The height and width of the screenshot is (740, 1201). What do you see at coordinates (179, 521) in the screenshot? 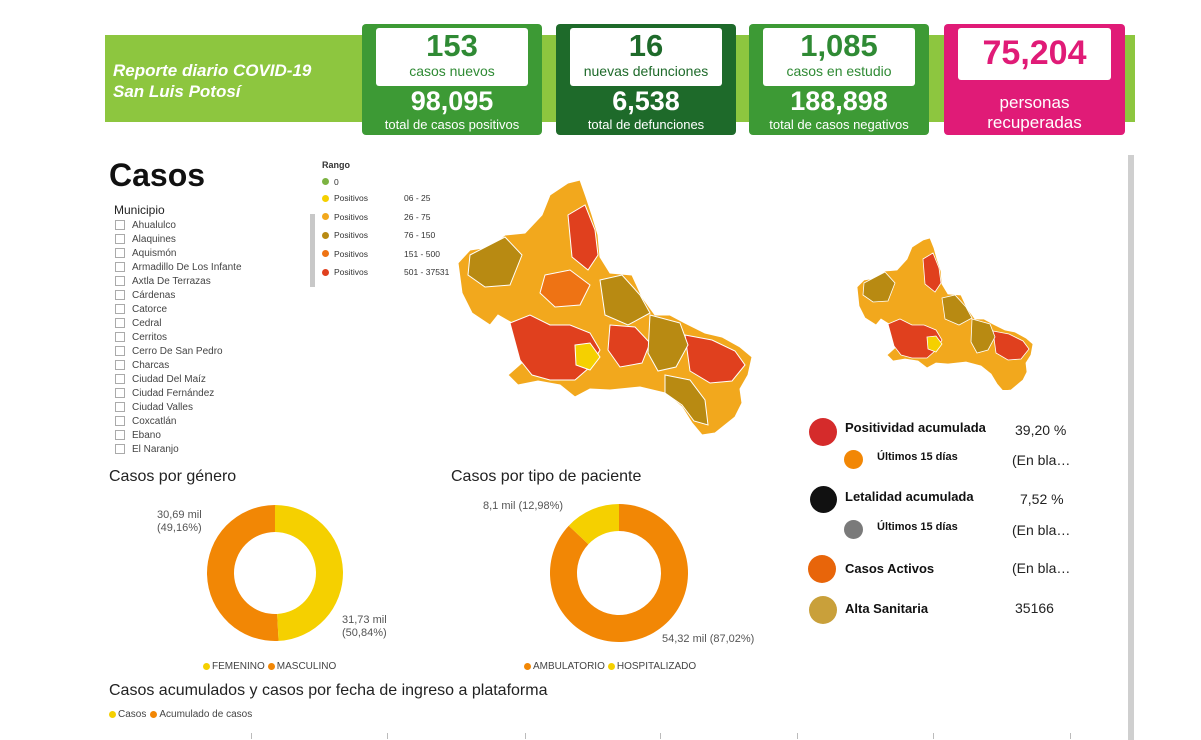
I see `gender-fem-label: 30,69 mil (49,16%)` at bounding box center [179, 521].